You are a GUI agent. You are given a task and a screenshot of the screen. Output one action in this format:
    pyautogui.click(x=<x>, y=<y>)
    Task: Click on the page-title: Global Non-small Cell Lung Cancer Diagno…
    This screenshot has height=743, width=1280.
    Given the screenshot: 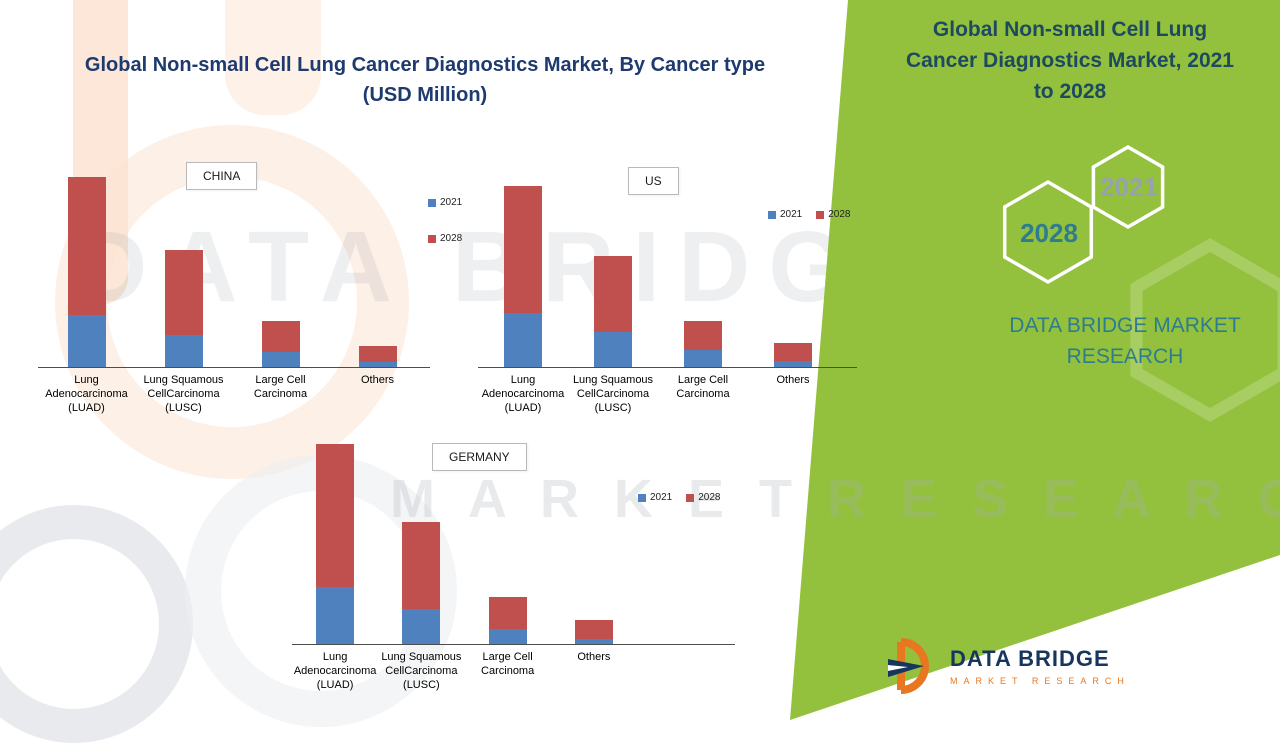 What is the action you would take?
    pyautogui.click(x=425, y=80)
    